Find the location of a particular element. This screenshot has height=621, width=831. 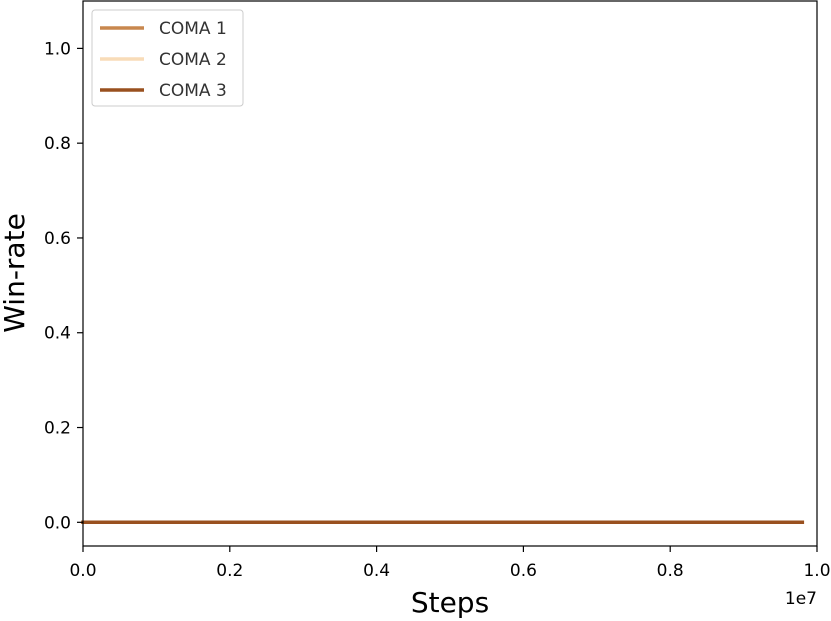

y-tick-label: 0.2 is located at coordinates (57, 429).